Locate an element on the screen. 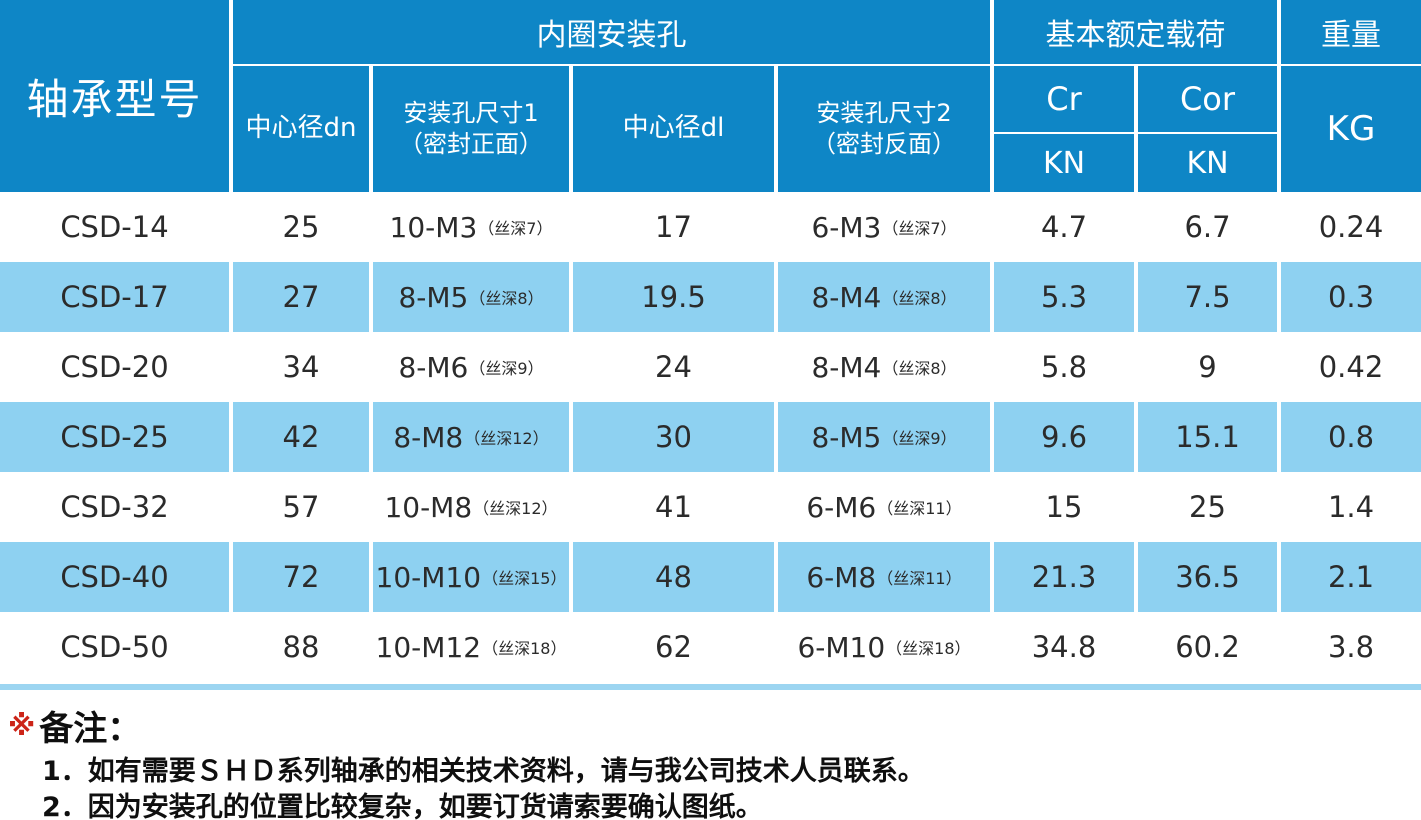  cell-model: CSD-40 is located at coordinates (114, 577).